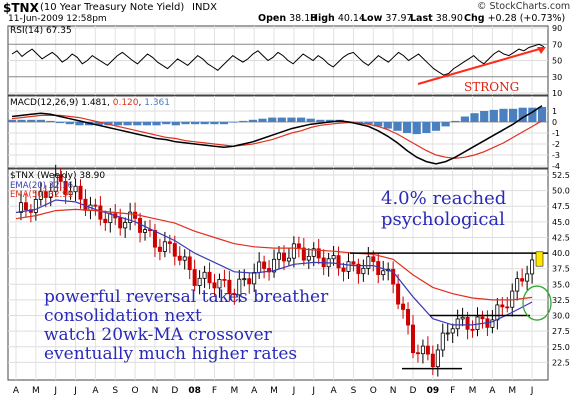 This screenshot has height=401, width=575. Describe the element at coordinates (557, 44) in the screenshot. I see `rsi-tick-label: 70` at that location.